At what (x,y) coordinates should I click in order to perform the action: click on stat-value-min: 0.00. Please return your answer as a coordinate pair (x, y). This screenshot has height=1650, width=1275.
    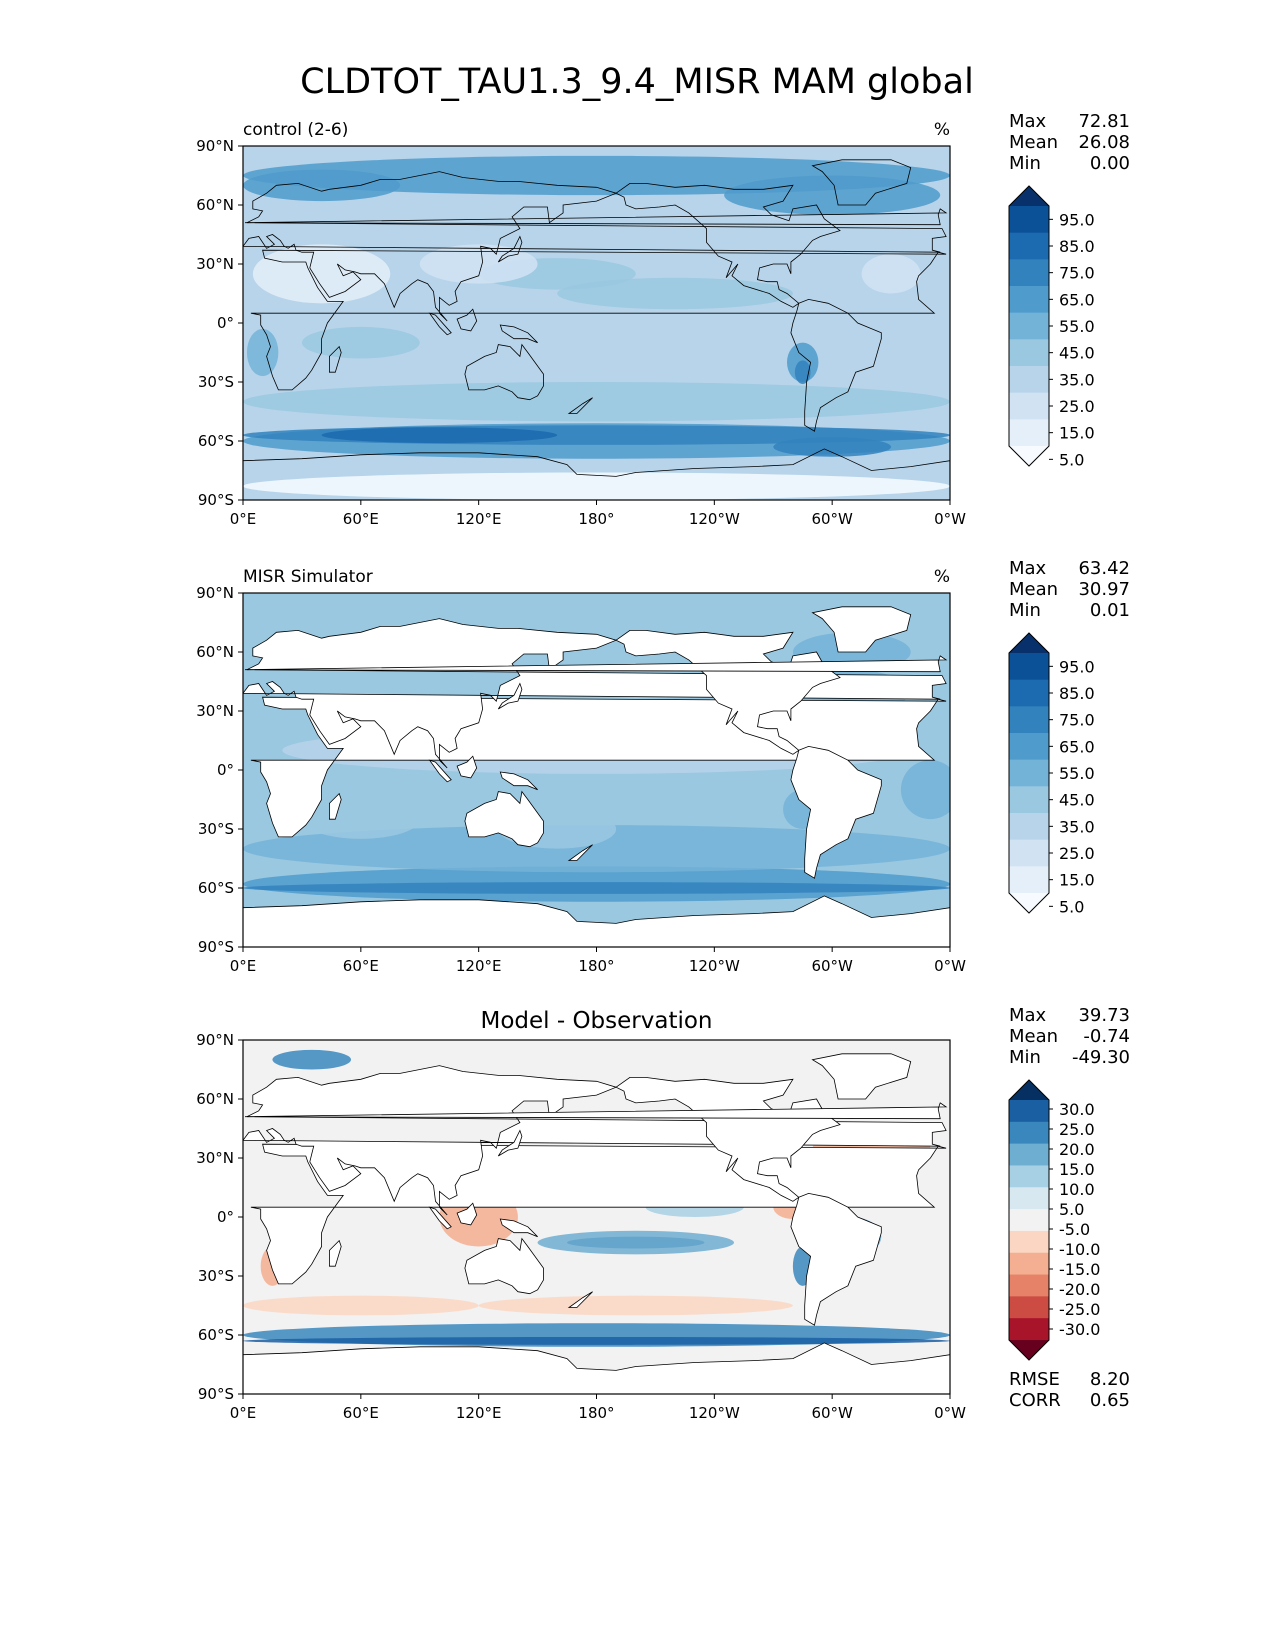
    Looking at the image, I should click on (1110, 163).